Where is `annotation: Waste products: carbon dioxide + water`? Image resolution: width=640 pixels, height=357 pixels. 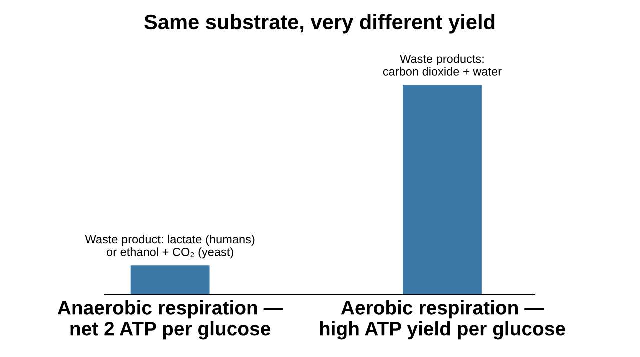
annotation: Waste products: carbon dioxide + water is located at coordinates (442, 65).